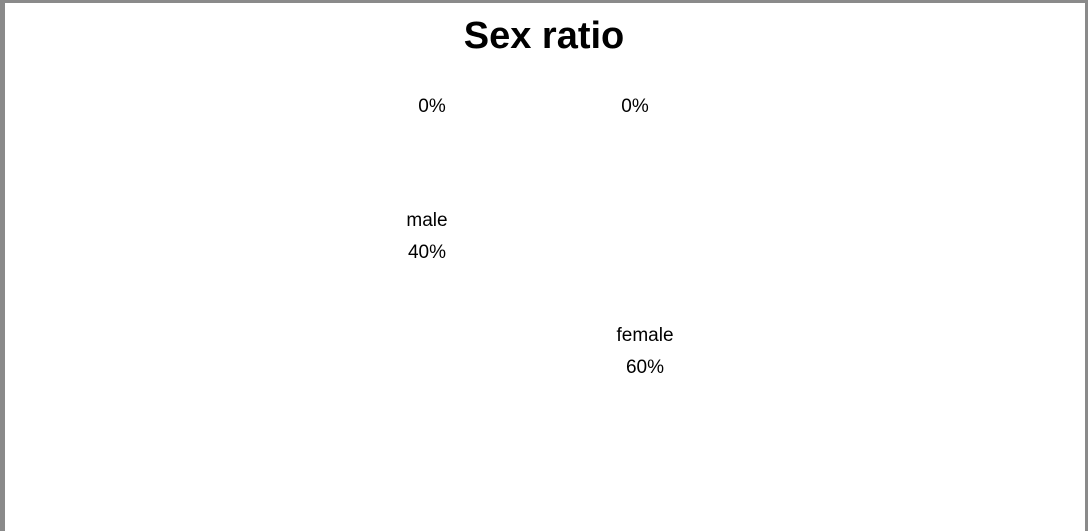 This screenshot has width=1088, height=531. Describe the element at coordinates (432, 106) in the screenshot. I see `data-label-0: 0%` at that location.